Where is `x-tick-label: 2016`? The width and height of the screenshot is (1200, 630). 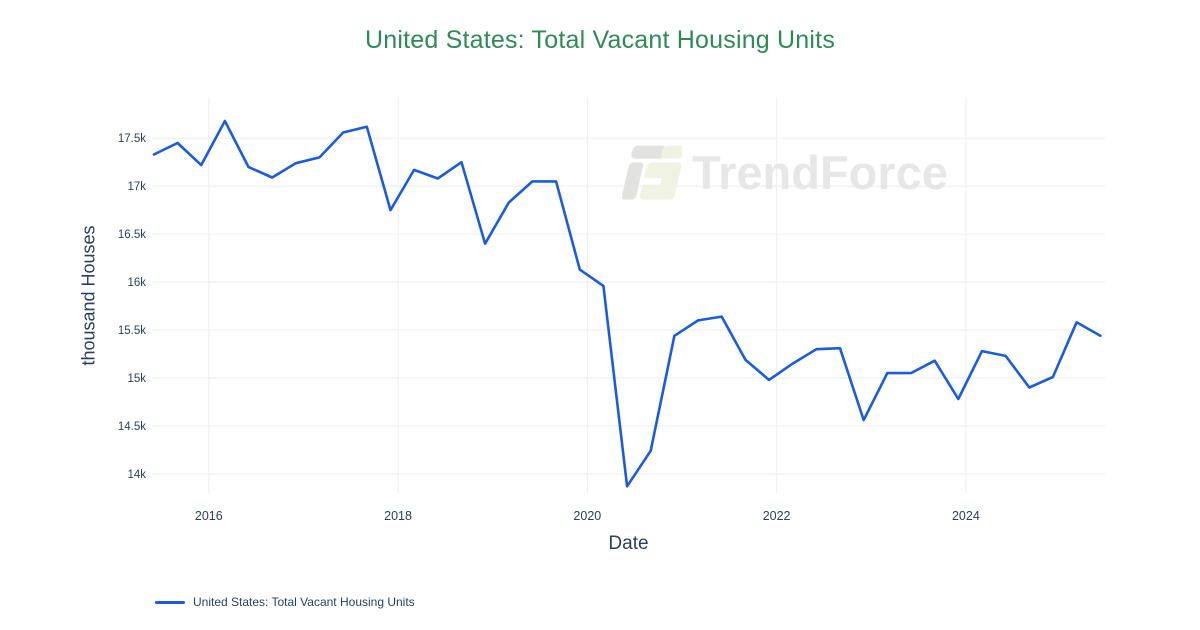 x-tick-label: 2016 is located at coordinates (209, 516).